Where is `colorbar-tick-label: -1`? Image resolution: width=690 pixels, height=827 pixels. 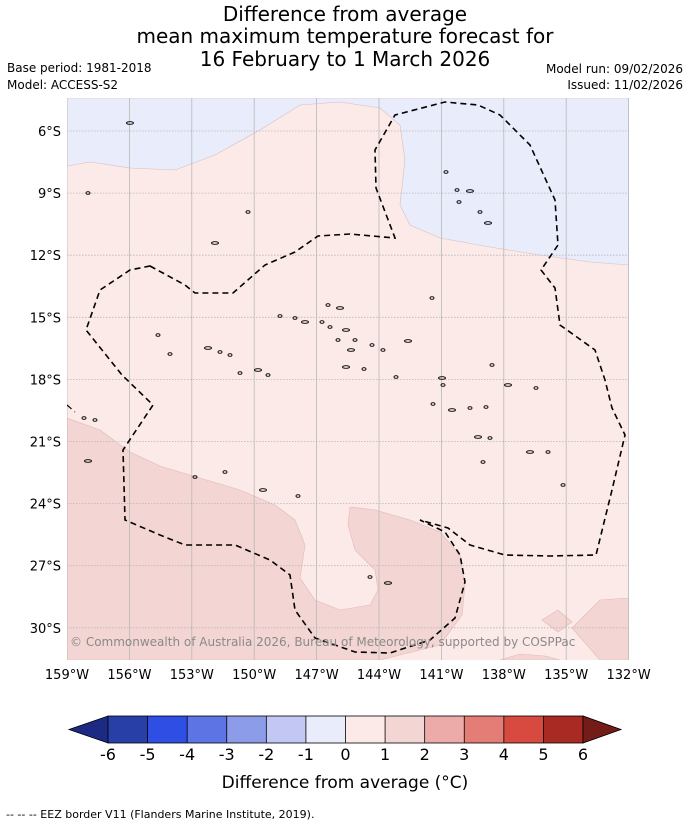 colorbar-tick-label: -1 is located at coordinates (305, 754).